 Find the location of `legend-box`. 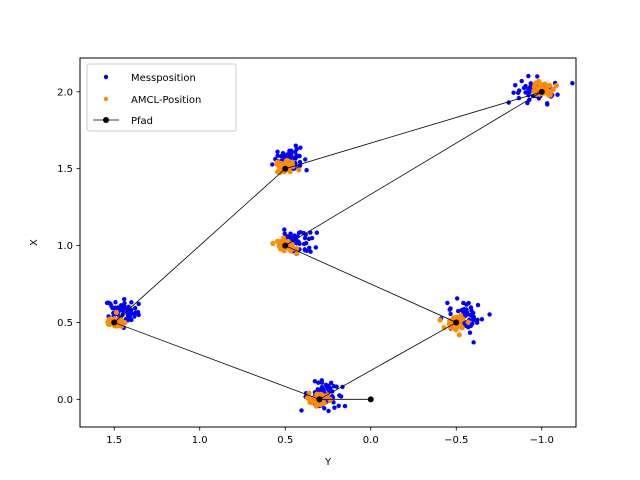

legend-box is located at coordinates (161, 97).